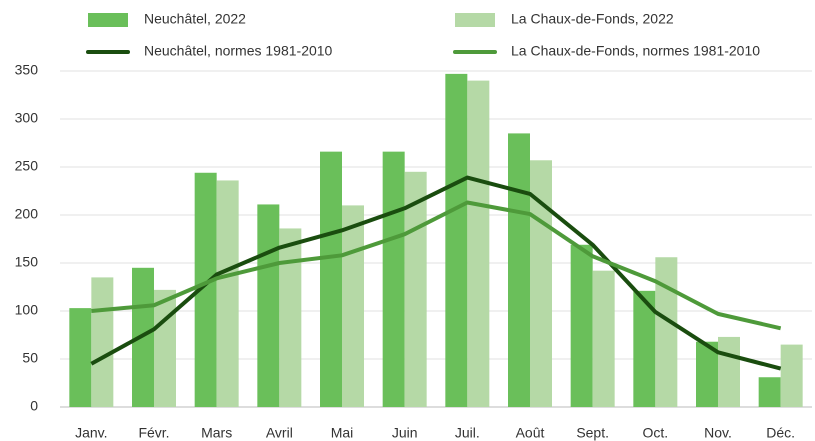  Describe the element at coordinates (467, 433) in the screenshot. I see `x-tick-label: Juil.` at that location.